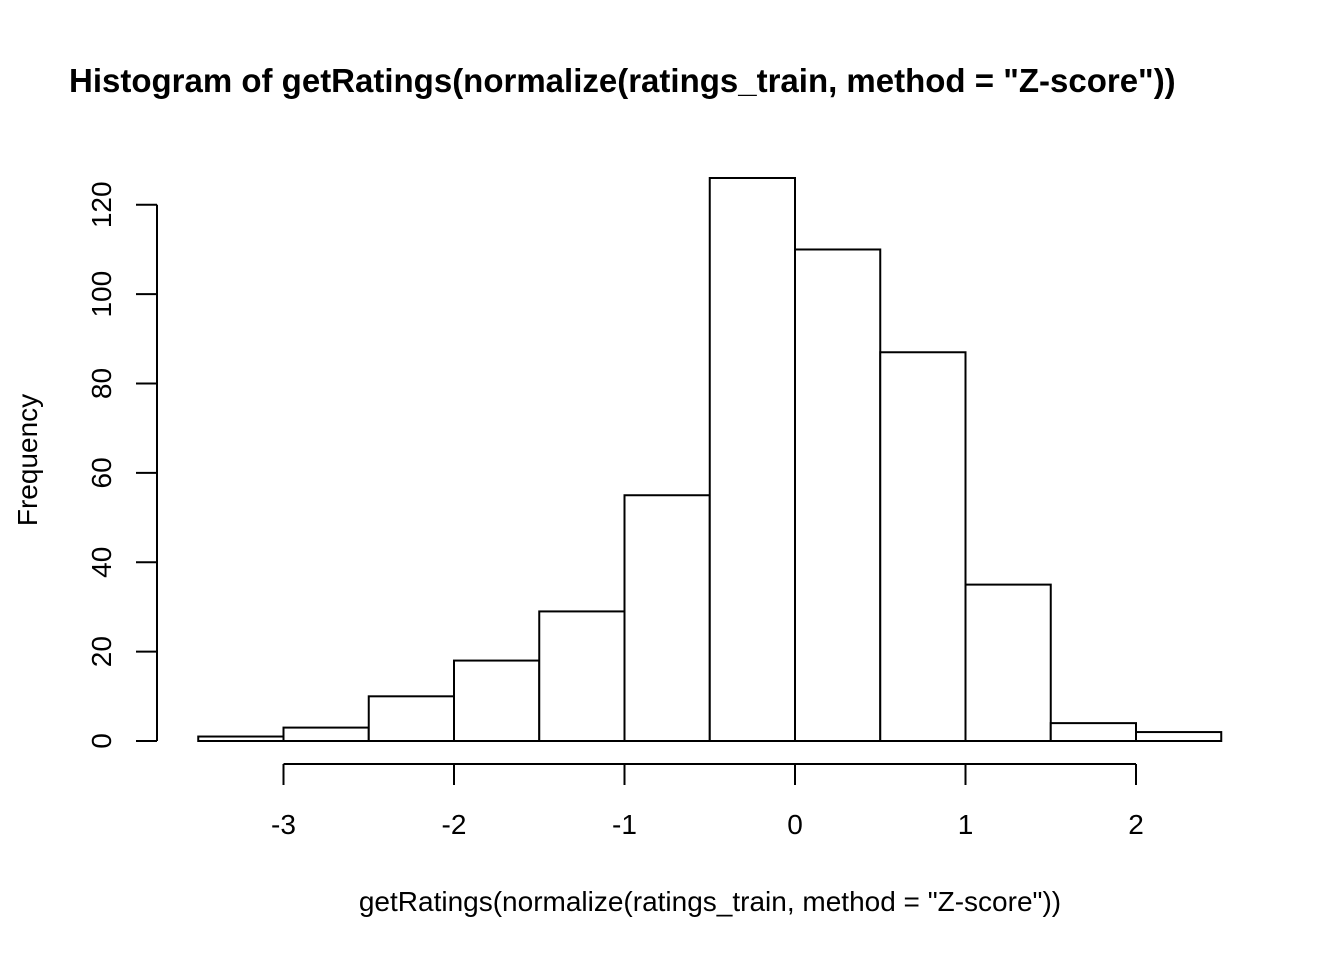 The height and width of the screenshot is (960, 1344). Describe the element at coordinates (101, 741) in the screenshot. I see `y-tick-label: 0` at that location.